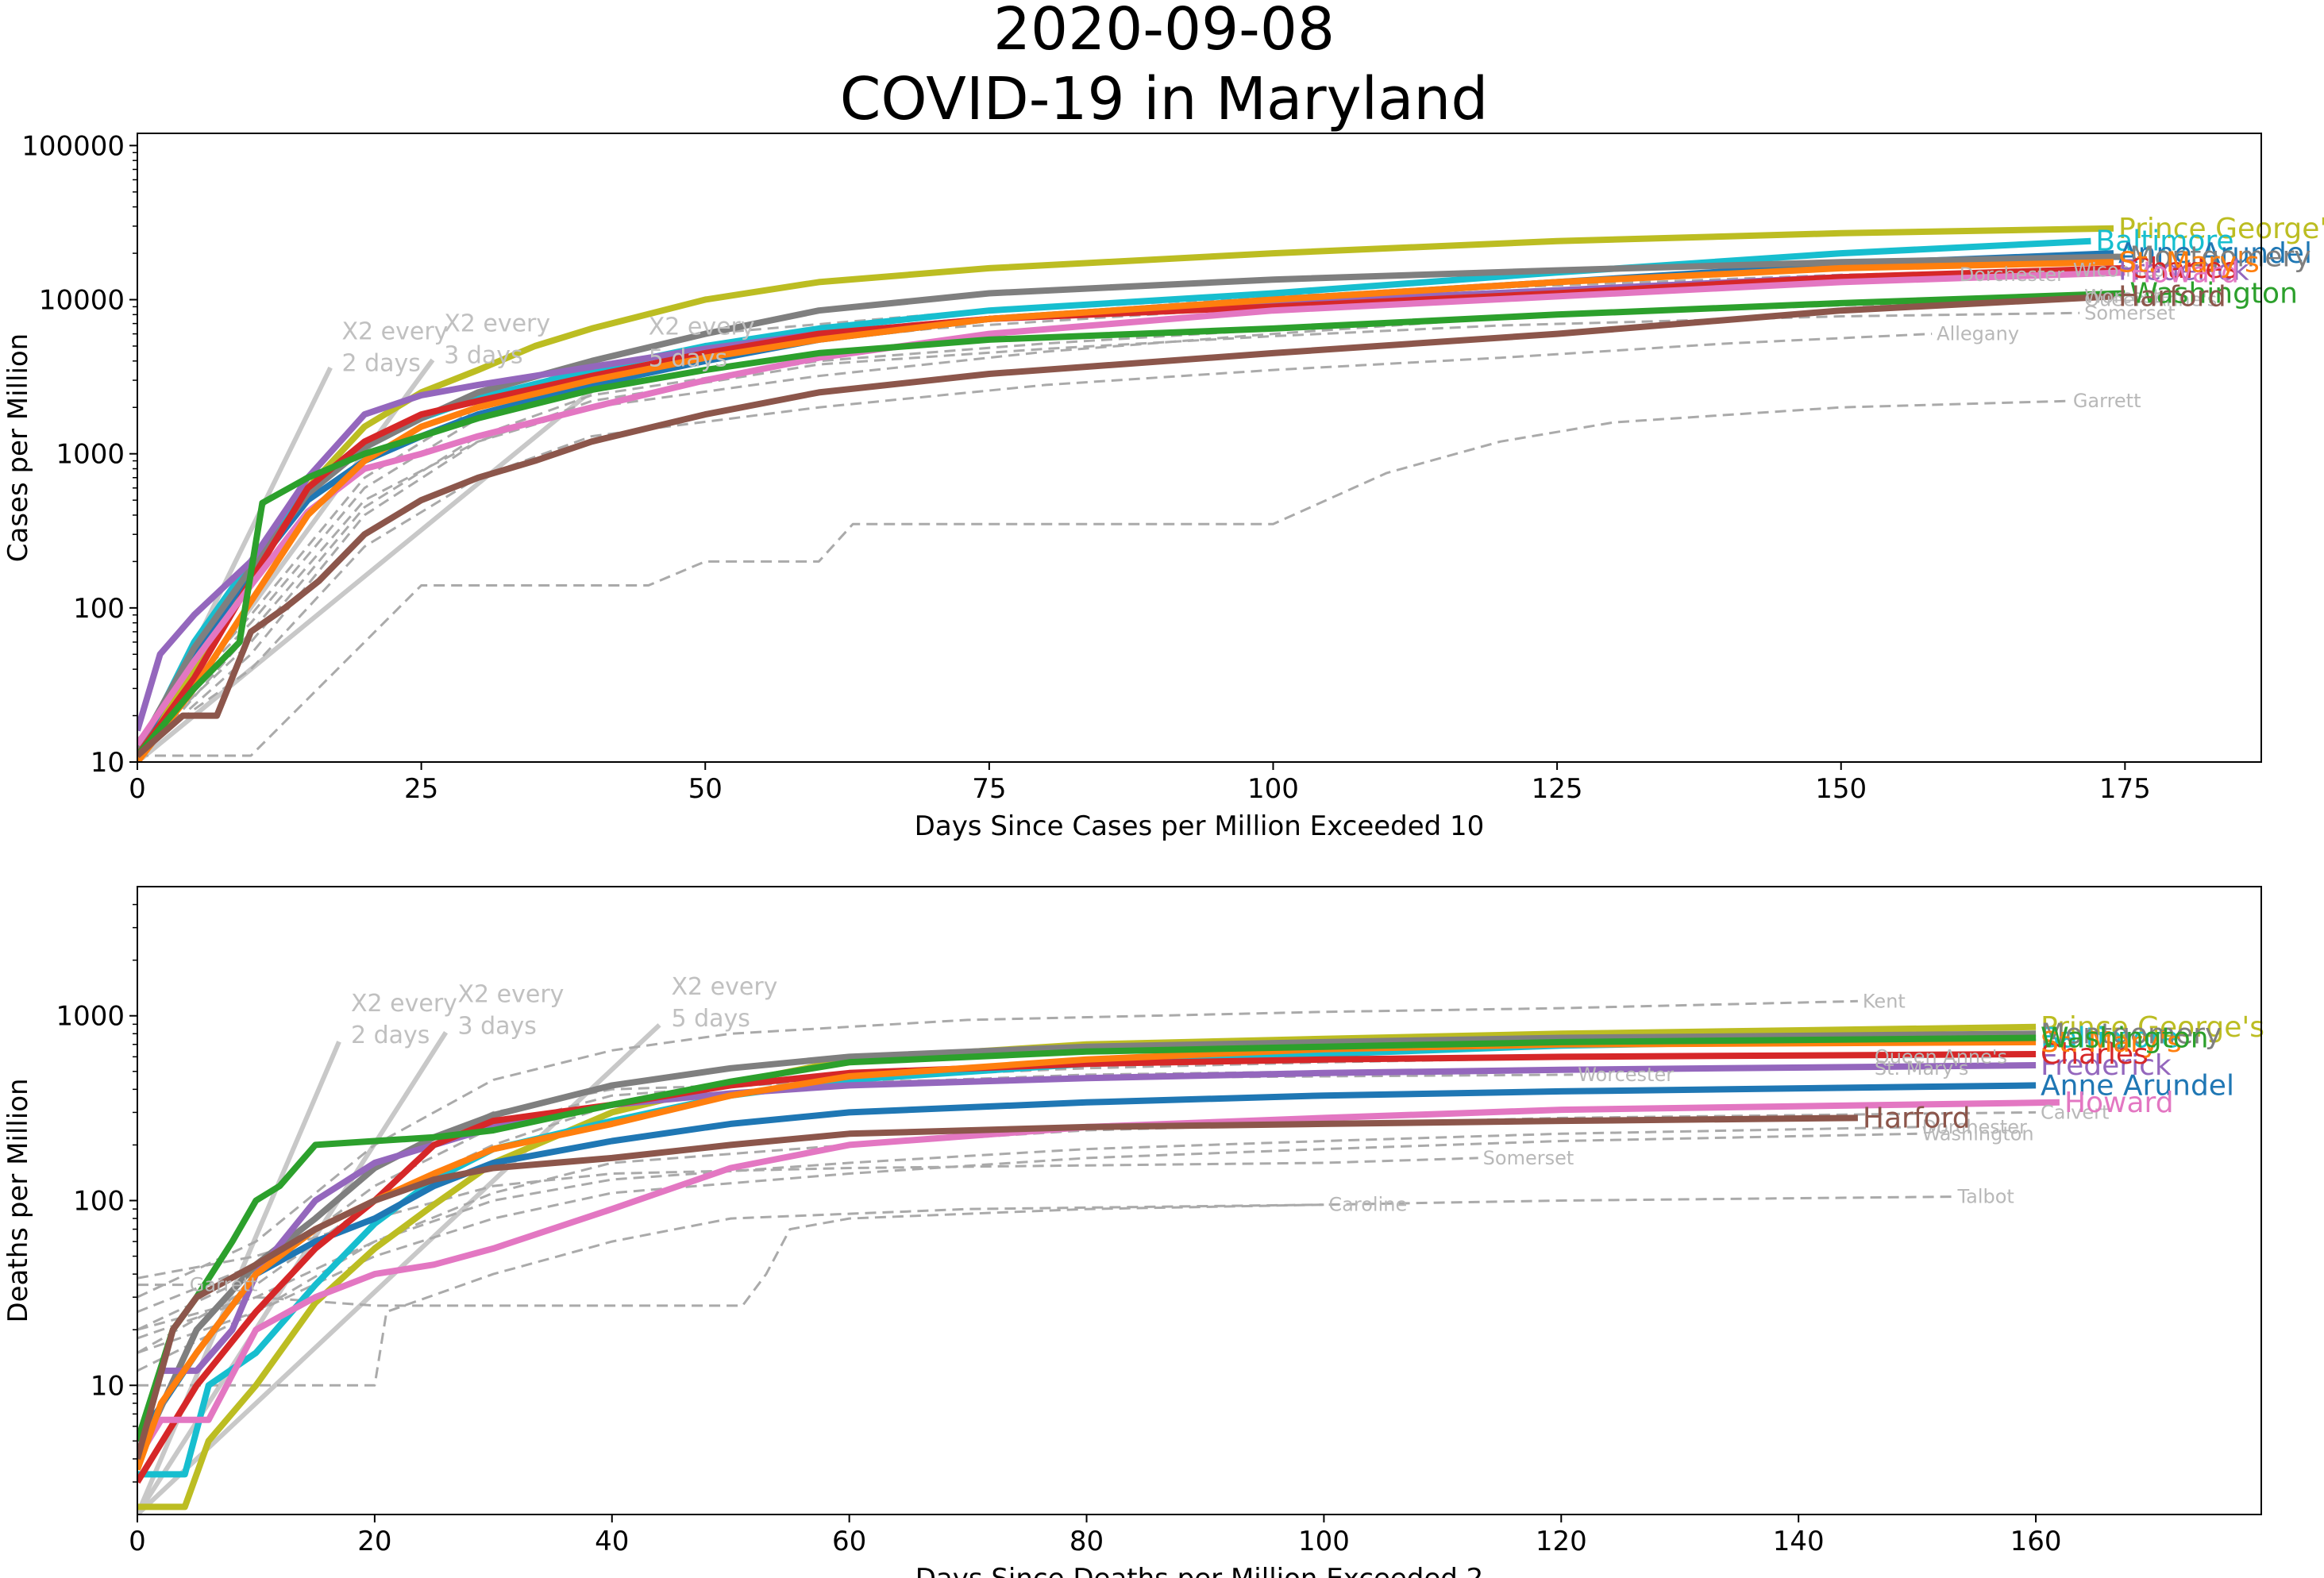 The image size is (2324, 1578). Describe the element at coordinates (421, 789) in the screenshot. I see `x-tick-label: 25` at that location.